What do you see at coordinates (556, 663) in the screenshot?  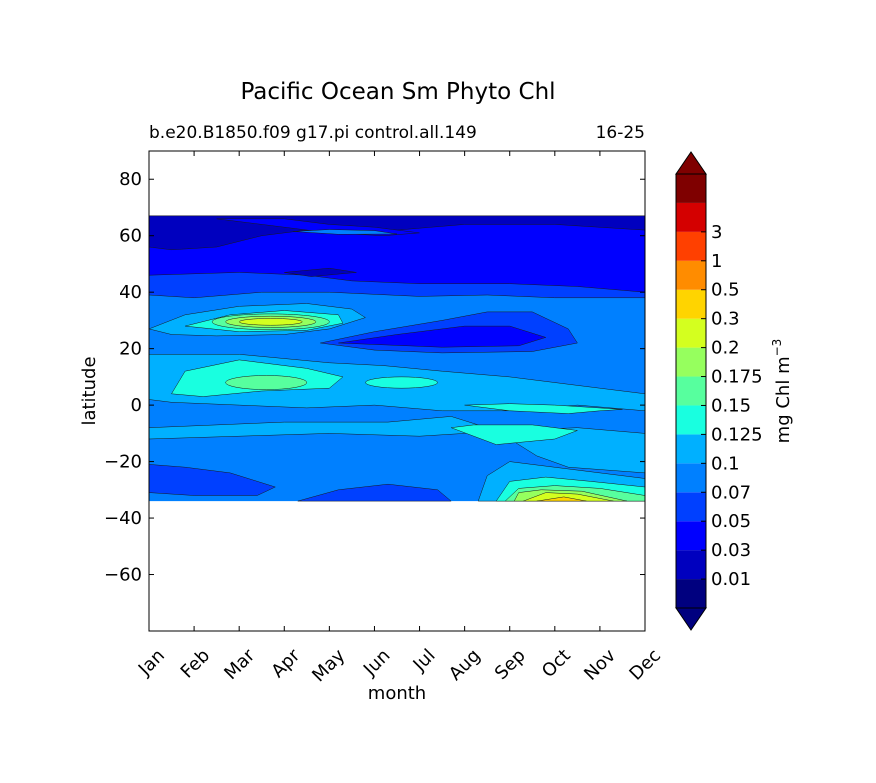 I see `x-tick-label: Oct` at bounding box center [556, 663].